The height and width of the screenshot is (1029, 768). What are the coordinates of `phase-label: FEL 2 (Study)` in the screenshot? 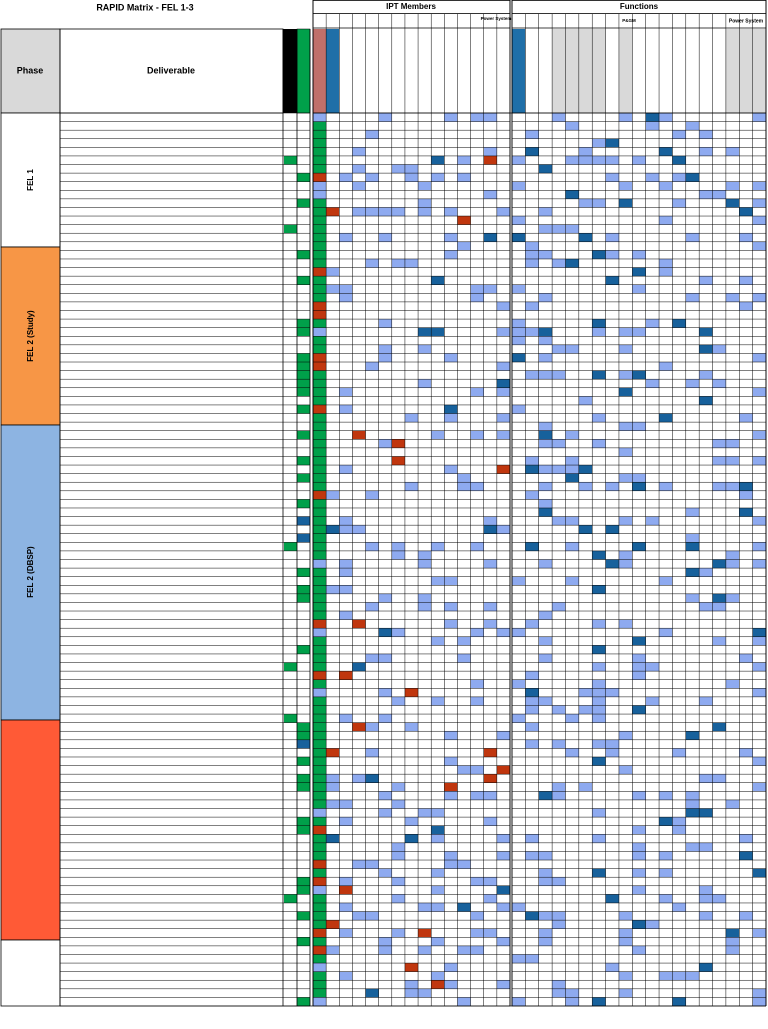 It's located at (30, 336).